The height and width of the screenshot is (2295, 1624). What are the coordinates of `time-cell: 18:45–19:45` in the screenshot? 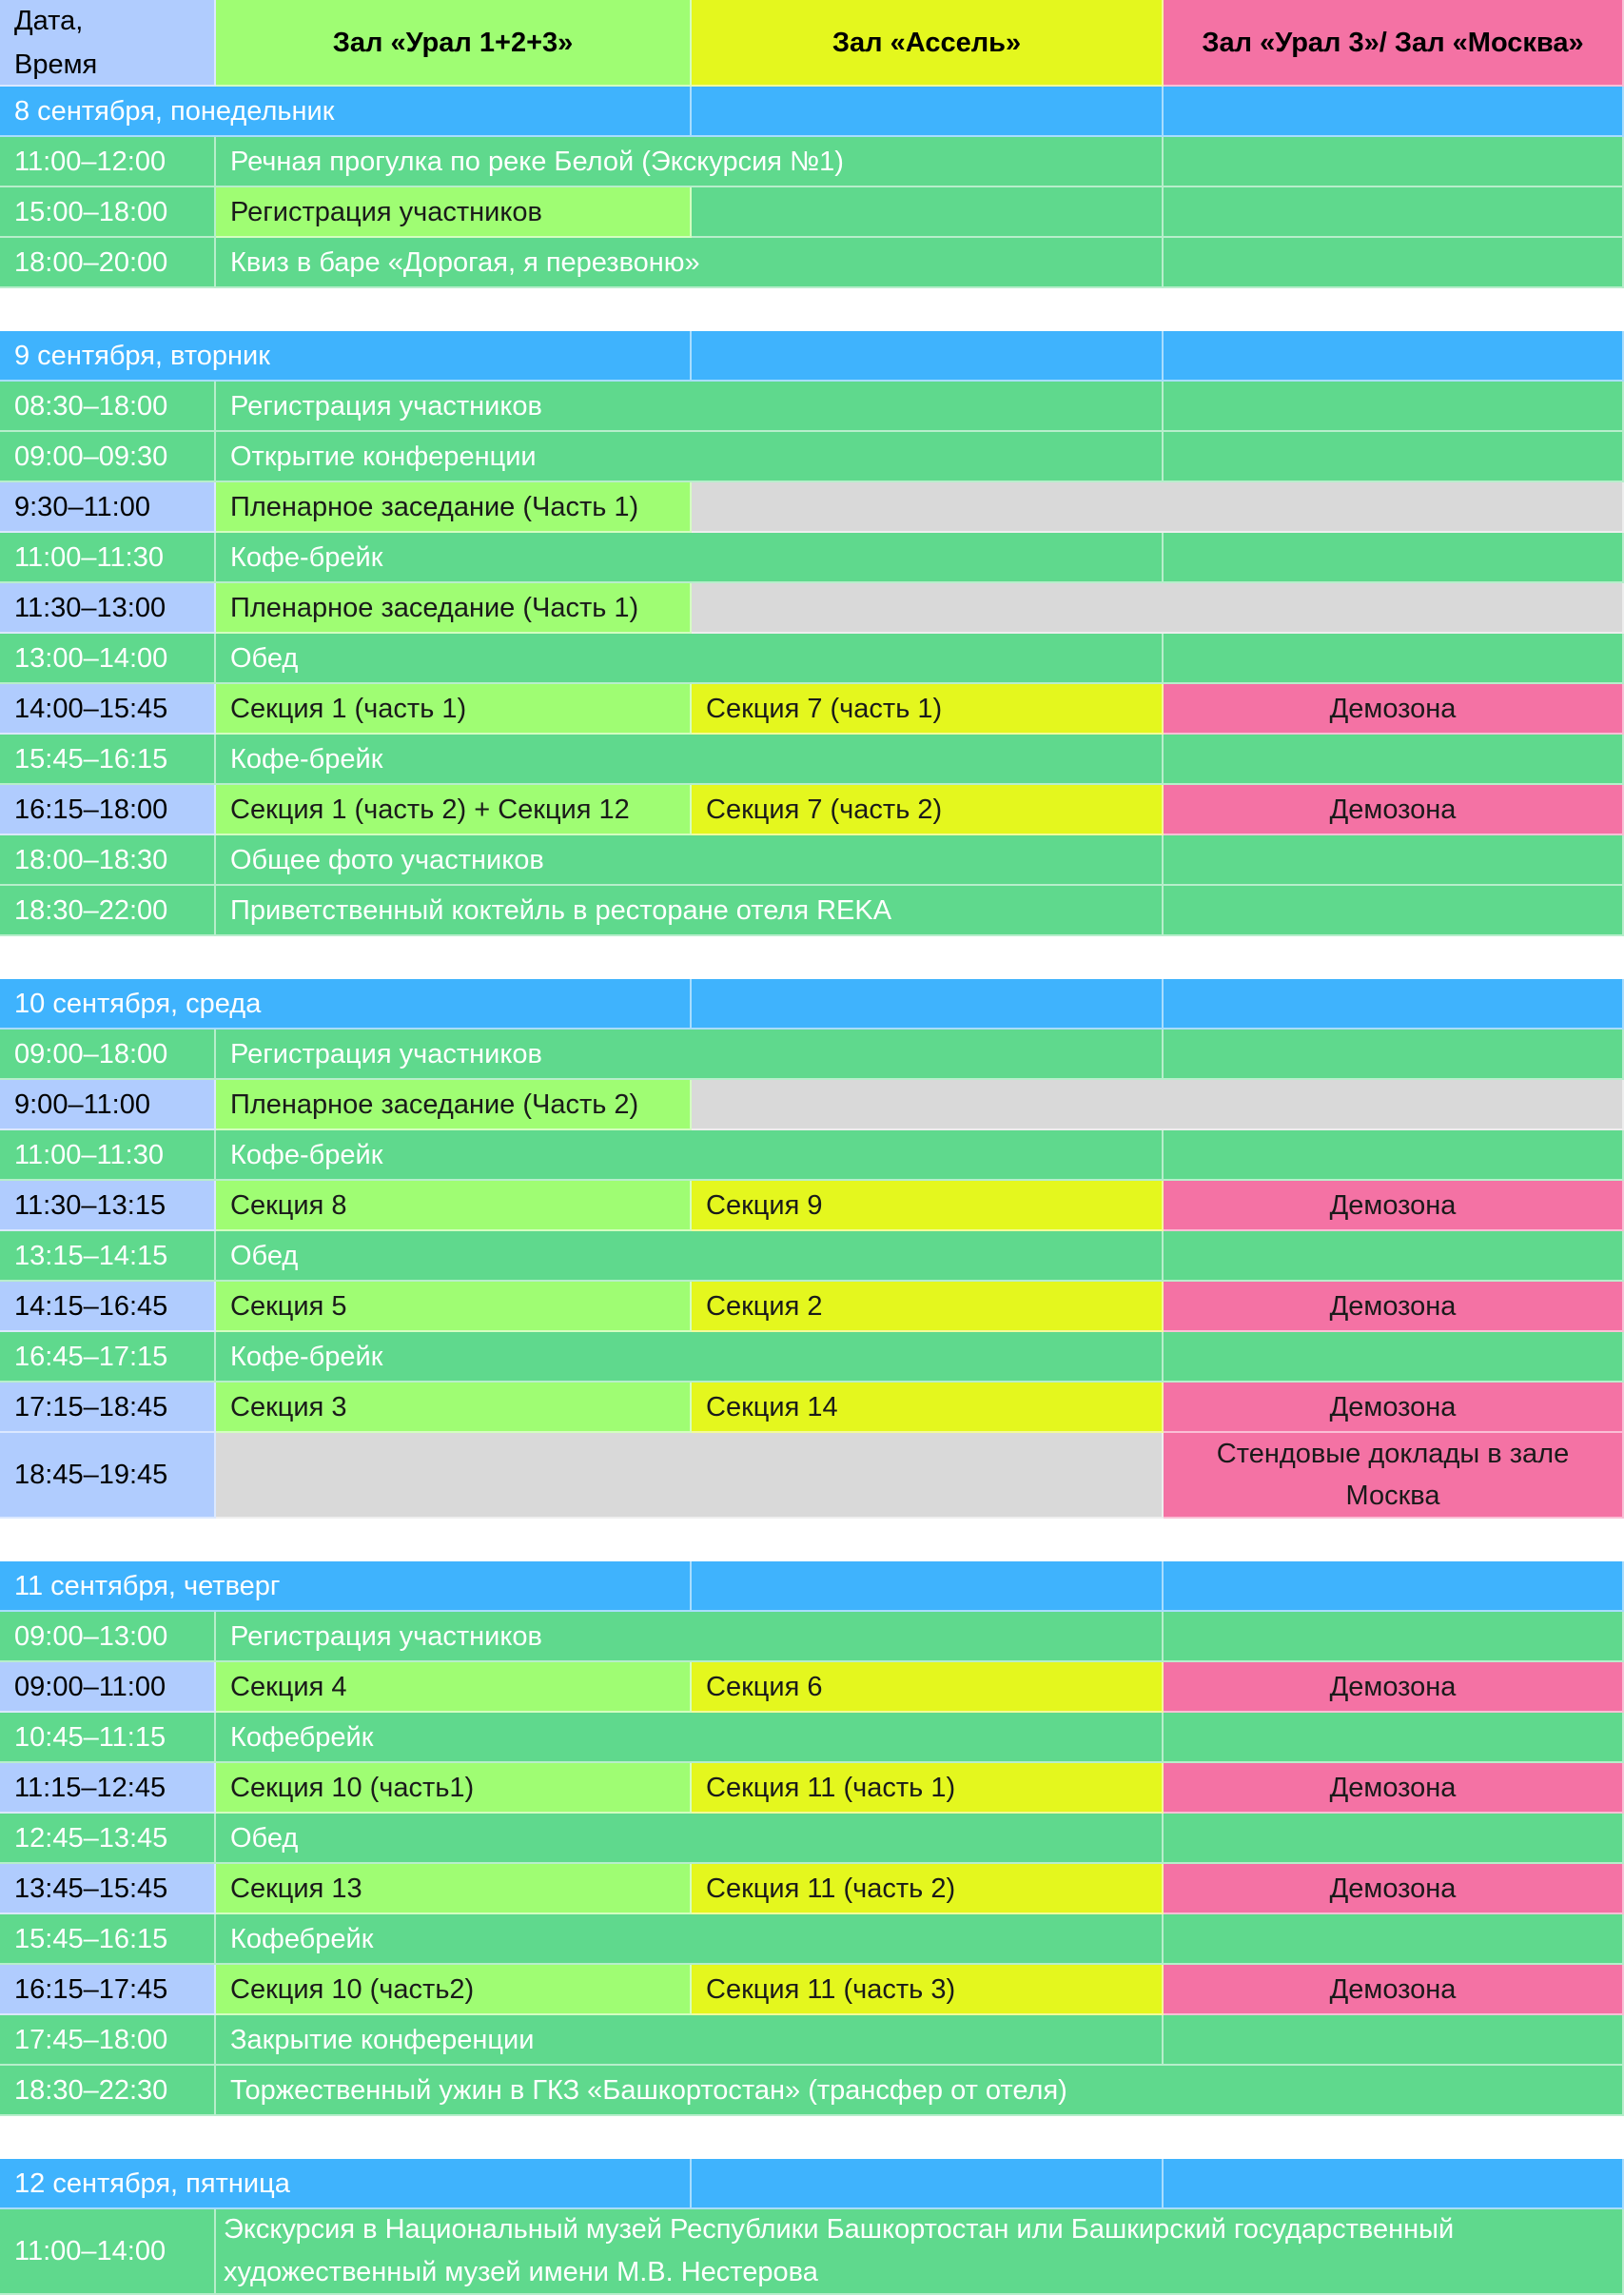 It's located at (108, 1476).